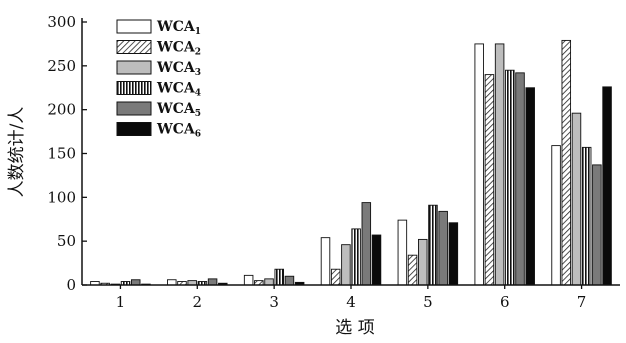 The width and height of the screenshot is (626, 343). I want to click on x-tick-label: 1, so click(121, 302).